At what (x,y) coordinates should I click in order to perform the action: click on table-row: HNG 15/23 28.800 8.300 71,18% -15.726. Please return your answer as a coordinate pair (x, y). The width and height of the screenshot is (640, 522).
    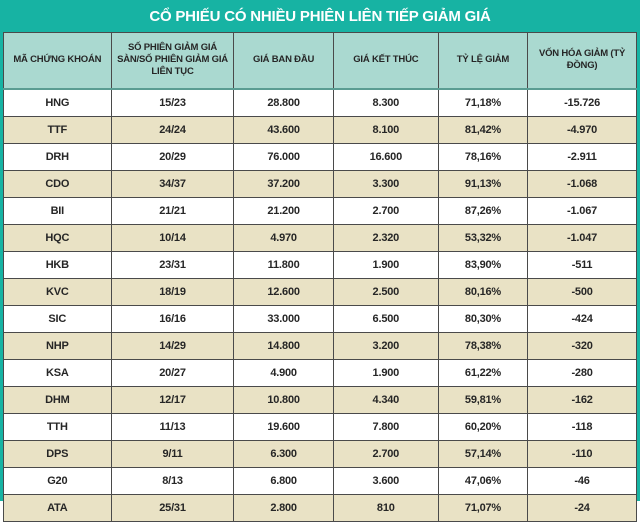
    Looking at the image, I should click on (320, 102).